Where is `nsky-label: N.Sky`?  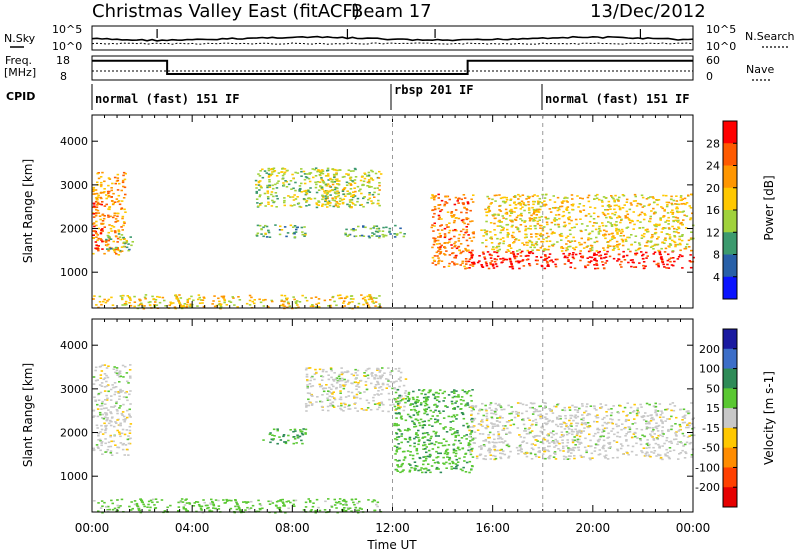 nsky-label: N.Sky is located at coordinates (20, 38).